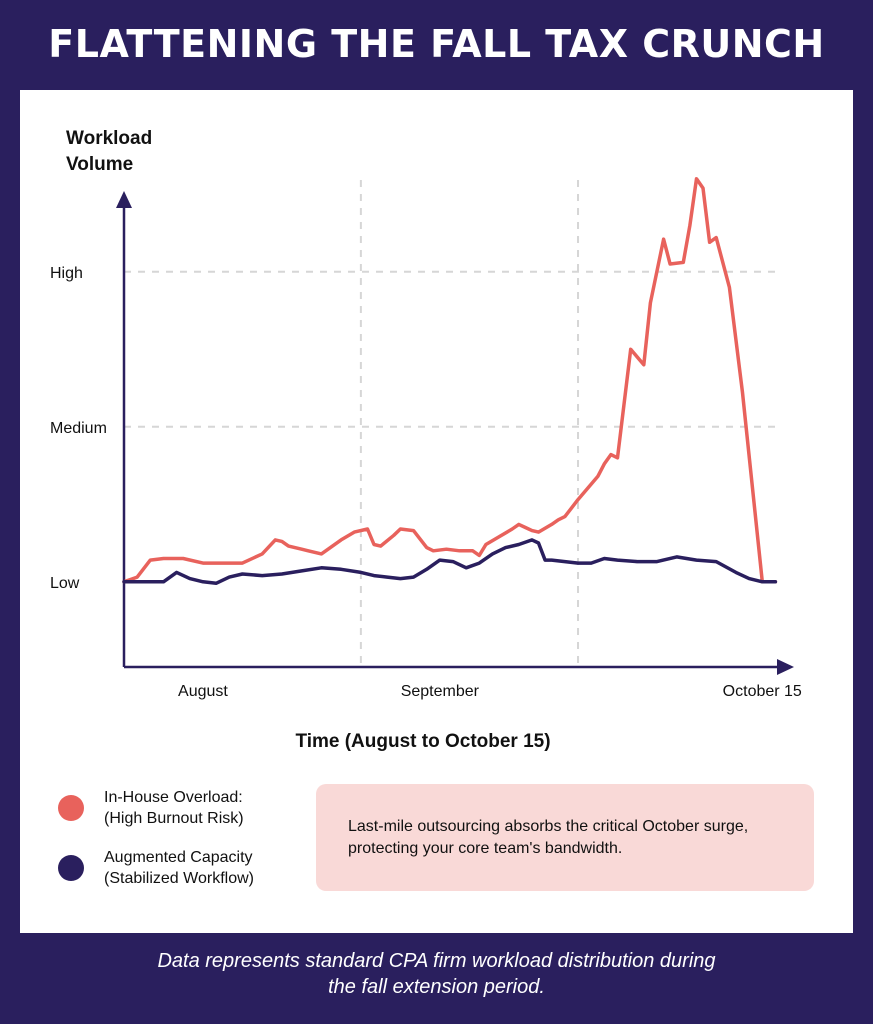 The image size is (873, 1024). Describe the element at coordinates (179, 868) in the screenshot. I see `legend-capacity-label: Augmented Capacity (Stabilized Workflow)` at that location.